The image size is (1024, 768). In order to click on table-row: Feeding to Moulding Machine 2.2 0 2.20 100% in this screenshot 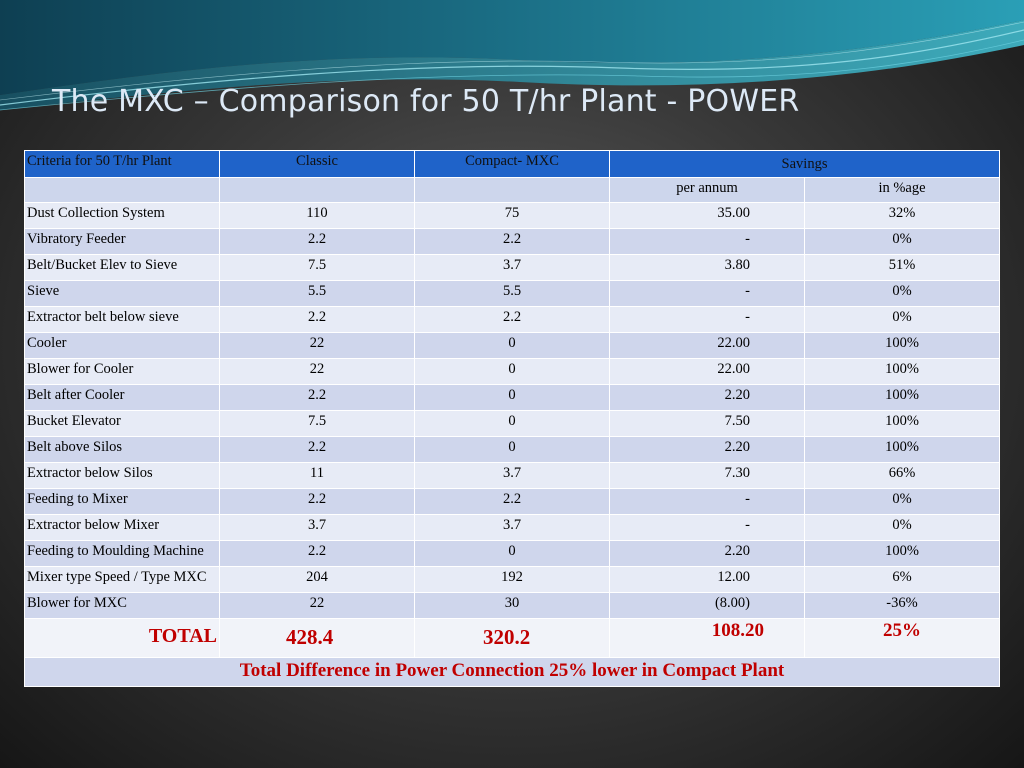, I will do `click(512, 553)`.